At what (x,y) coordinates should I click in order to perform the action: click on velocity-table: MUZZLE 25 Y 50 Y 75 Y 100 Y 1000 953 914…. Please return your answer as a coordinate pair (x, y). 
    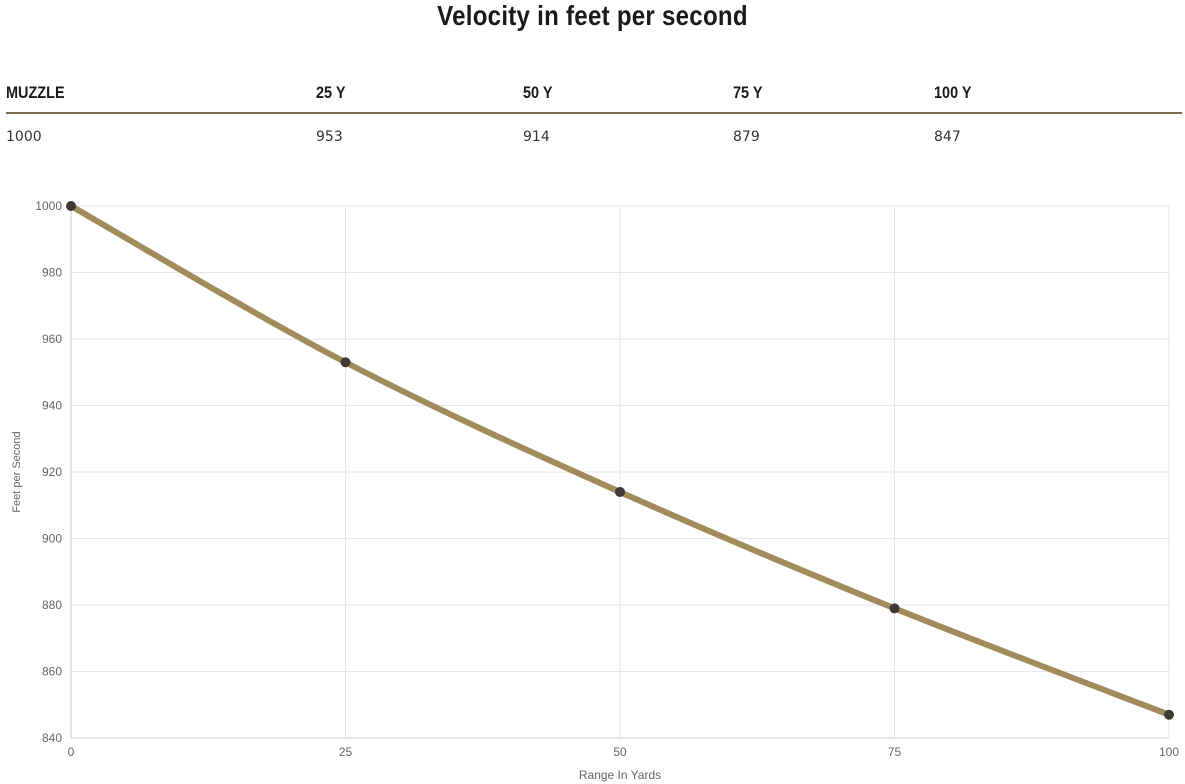
    Looking at the image, I should click on (594, 111).